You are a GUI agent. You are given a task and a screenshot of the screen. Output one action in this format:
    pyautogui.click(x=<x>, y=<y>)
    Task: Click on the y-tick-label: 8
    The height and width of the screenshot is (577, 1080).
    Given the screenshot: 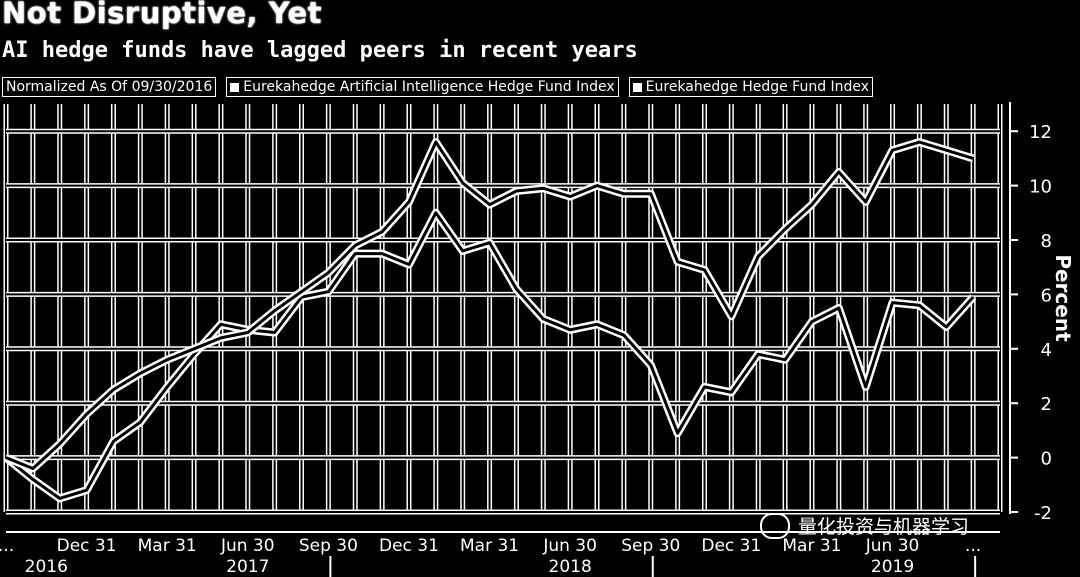 What is the action you would take?
    pyautogui.click(x=1046, y=241)
    